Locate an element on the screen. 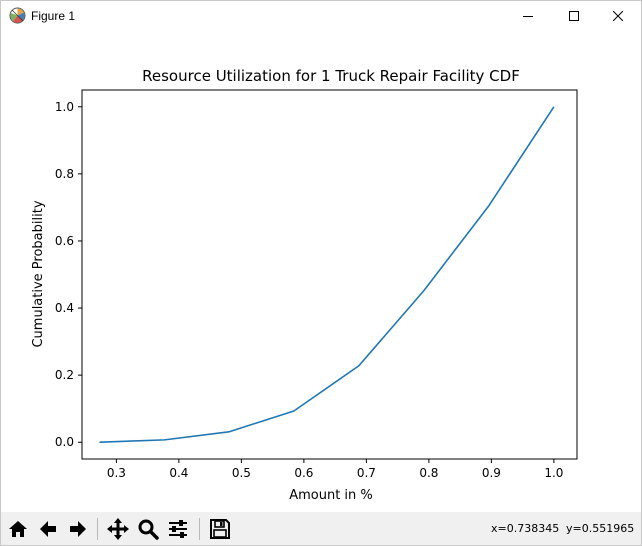 Image resolution: width=642 pixels, height=546 pixels. home-button is located at coordinates (18, 529).